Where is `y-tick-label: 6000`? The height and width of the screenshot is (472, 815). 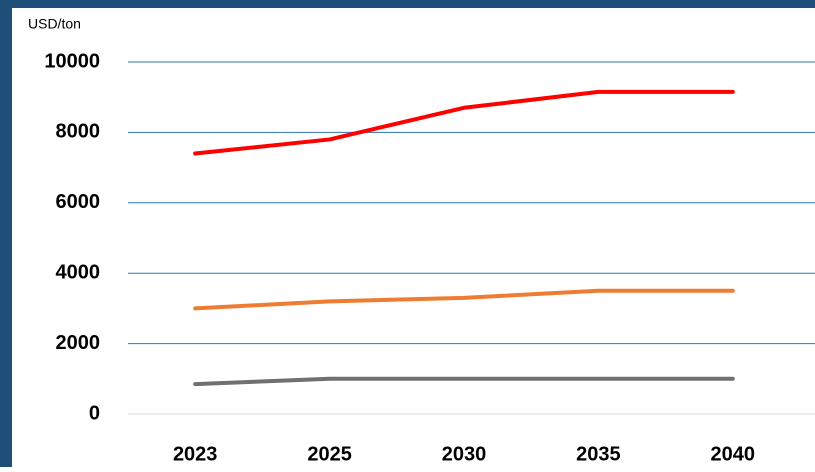
y-tick-label: 6000 is located at coordinates (78, 202).